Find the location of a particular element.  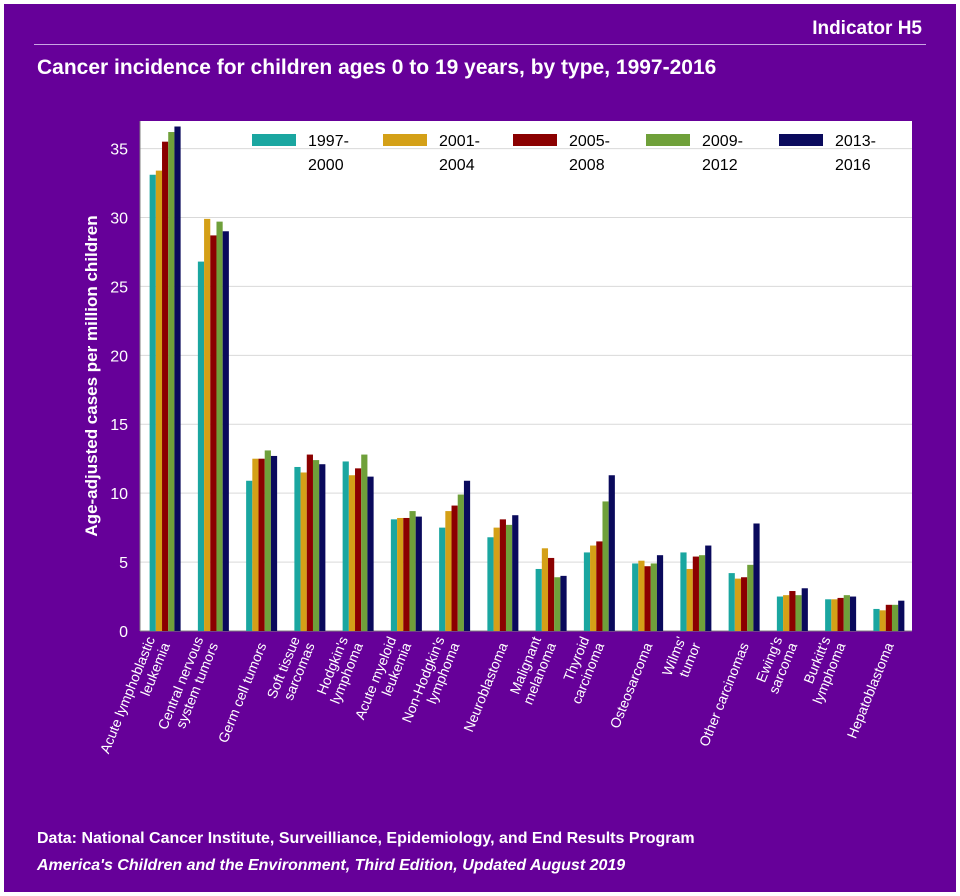

category-label: Germ cell tumors is located at coordinates (242, 692).